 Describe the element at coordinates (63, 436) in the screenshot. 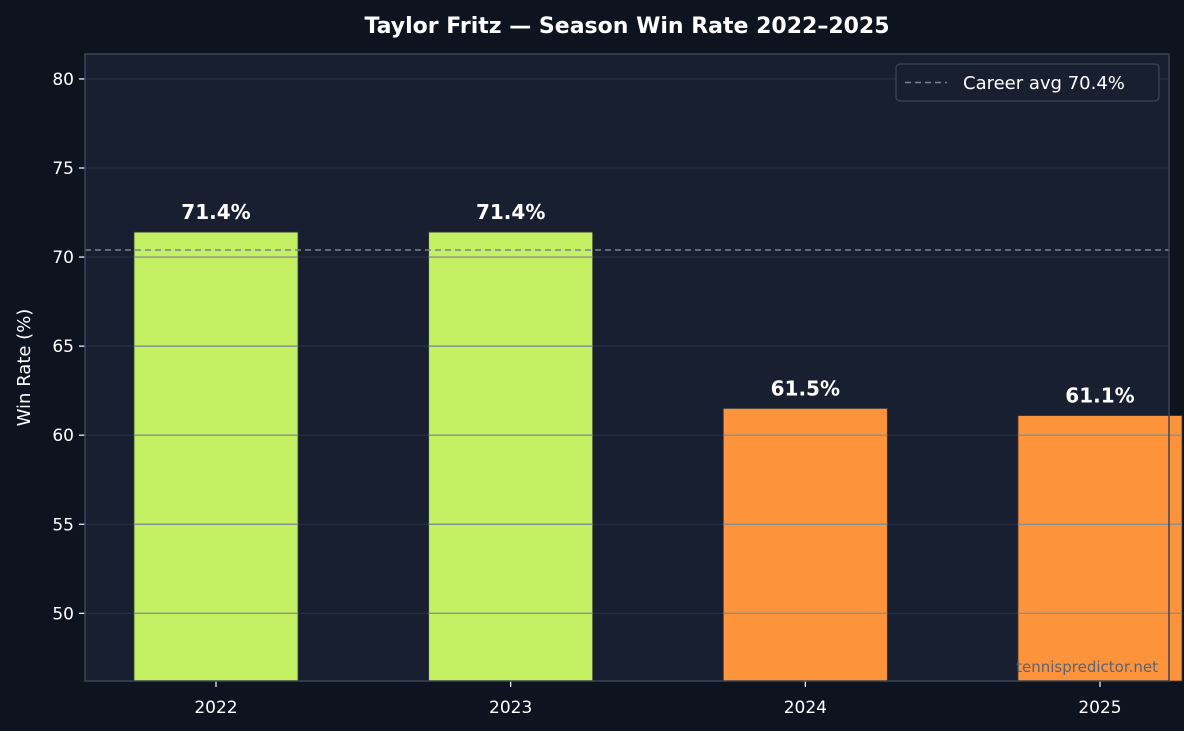

I see `y-tick-label: 60` at that location.